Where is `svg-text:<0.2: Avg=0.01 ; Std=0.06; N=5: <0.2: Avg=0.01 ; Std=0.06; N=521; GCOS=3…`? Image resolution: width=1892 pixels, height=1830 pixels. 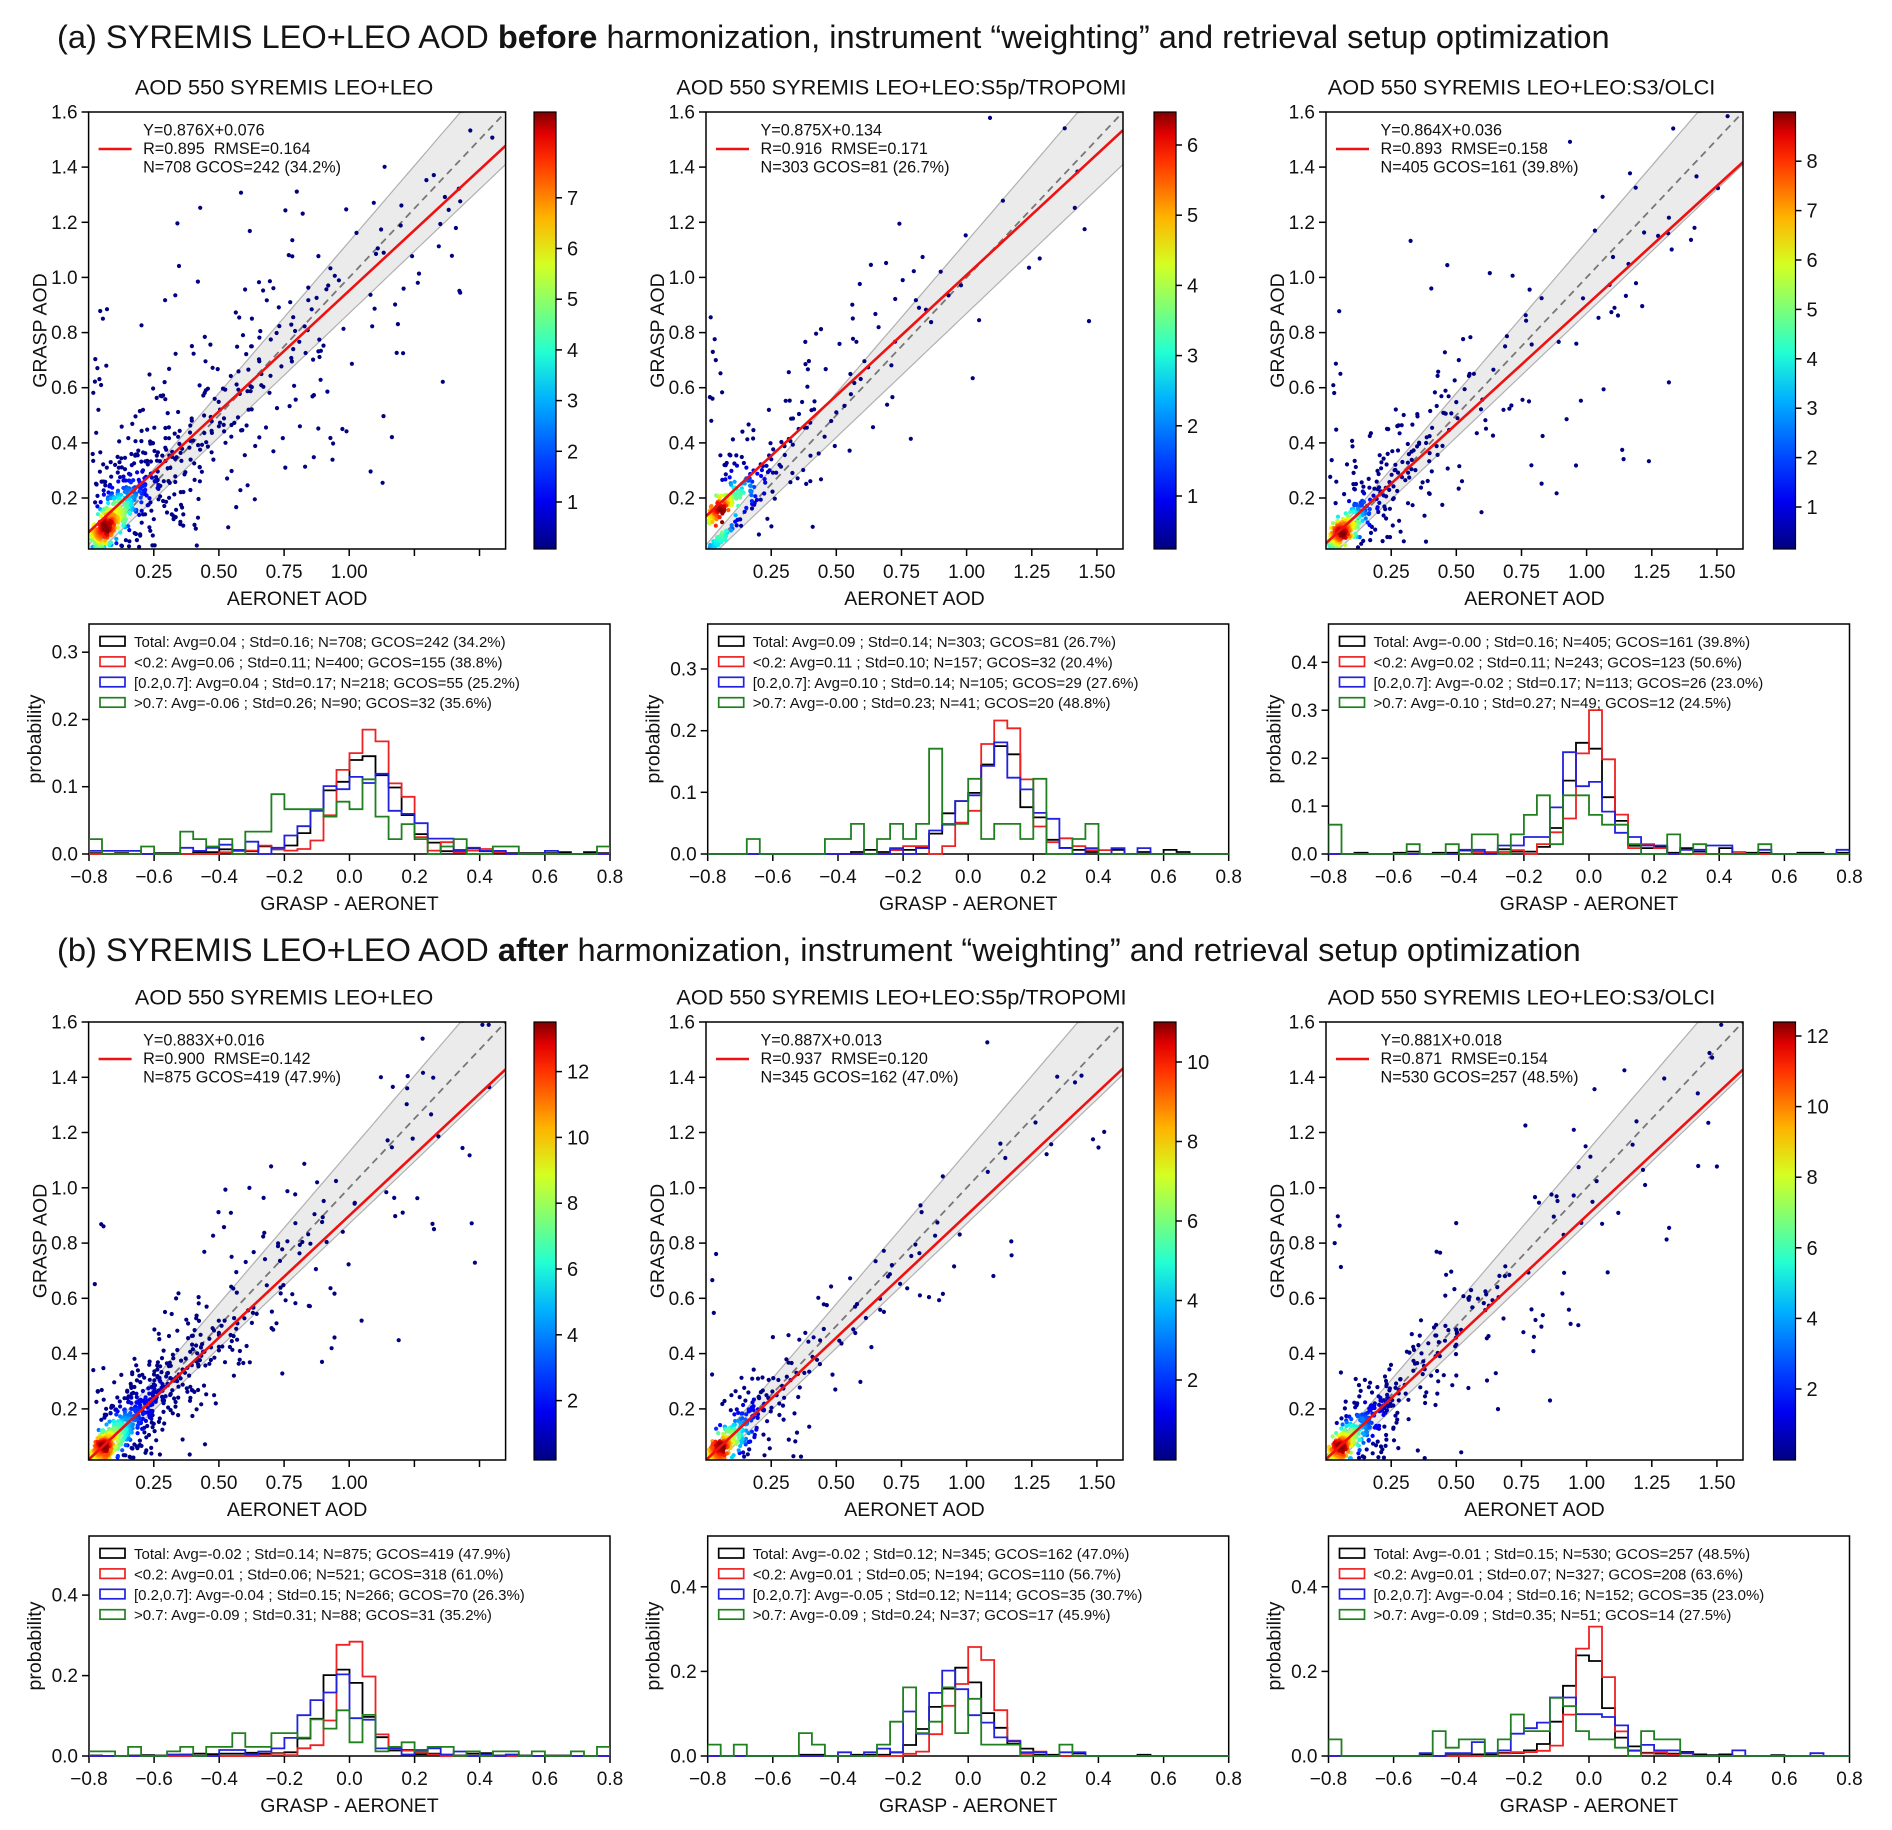
svg-text:<0.2: Avg=0.01 ; Std=0.06; N=5: <0.2: Avg=0.01 ; Std=0.06; N=521; GCOS=3… is located at coordinates (319, 1574).